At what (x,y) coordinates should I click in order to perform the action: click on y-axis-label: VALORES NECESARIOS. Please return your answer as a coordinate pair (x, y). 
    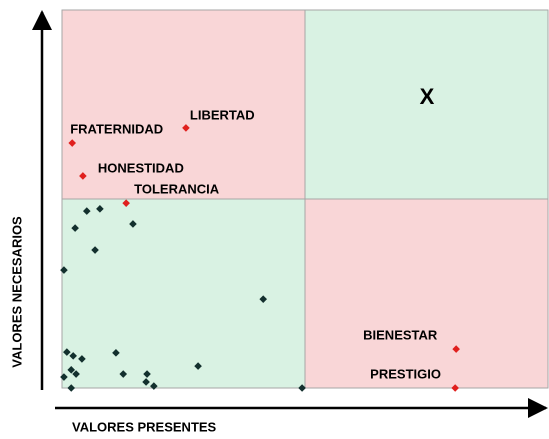
    Looking at the image, I should click on (16, 292).